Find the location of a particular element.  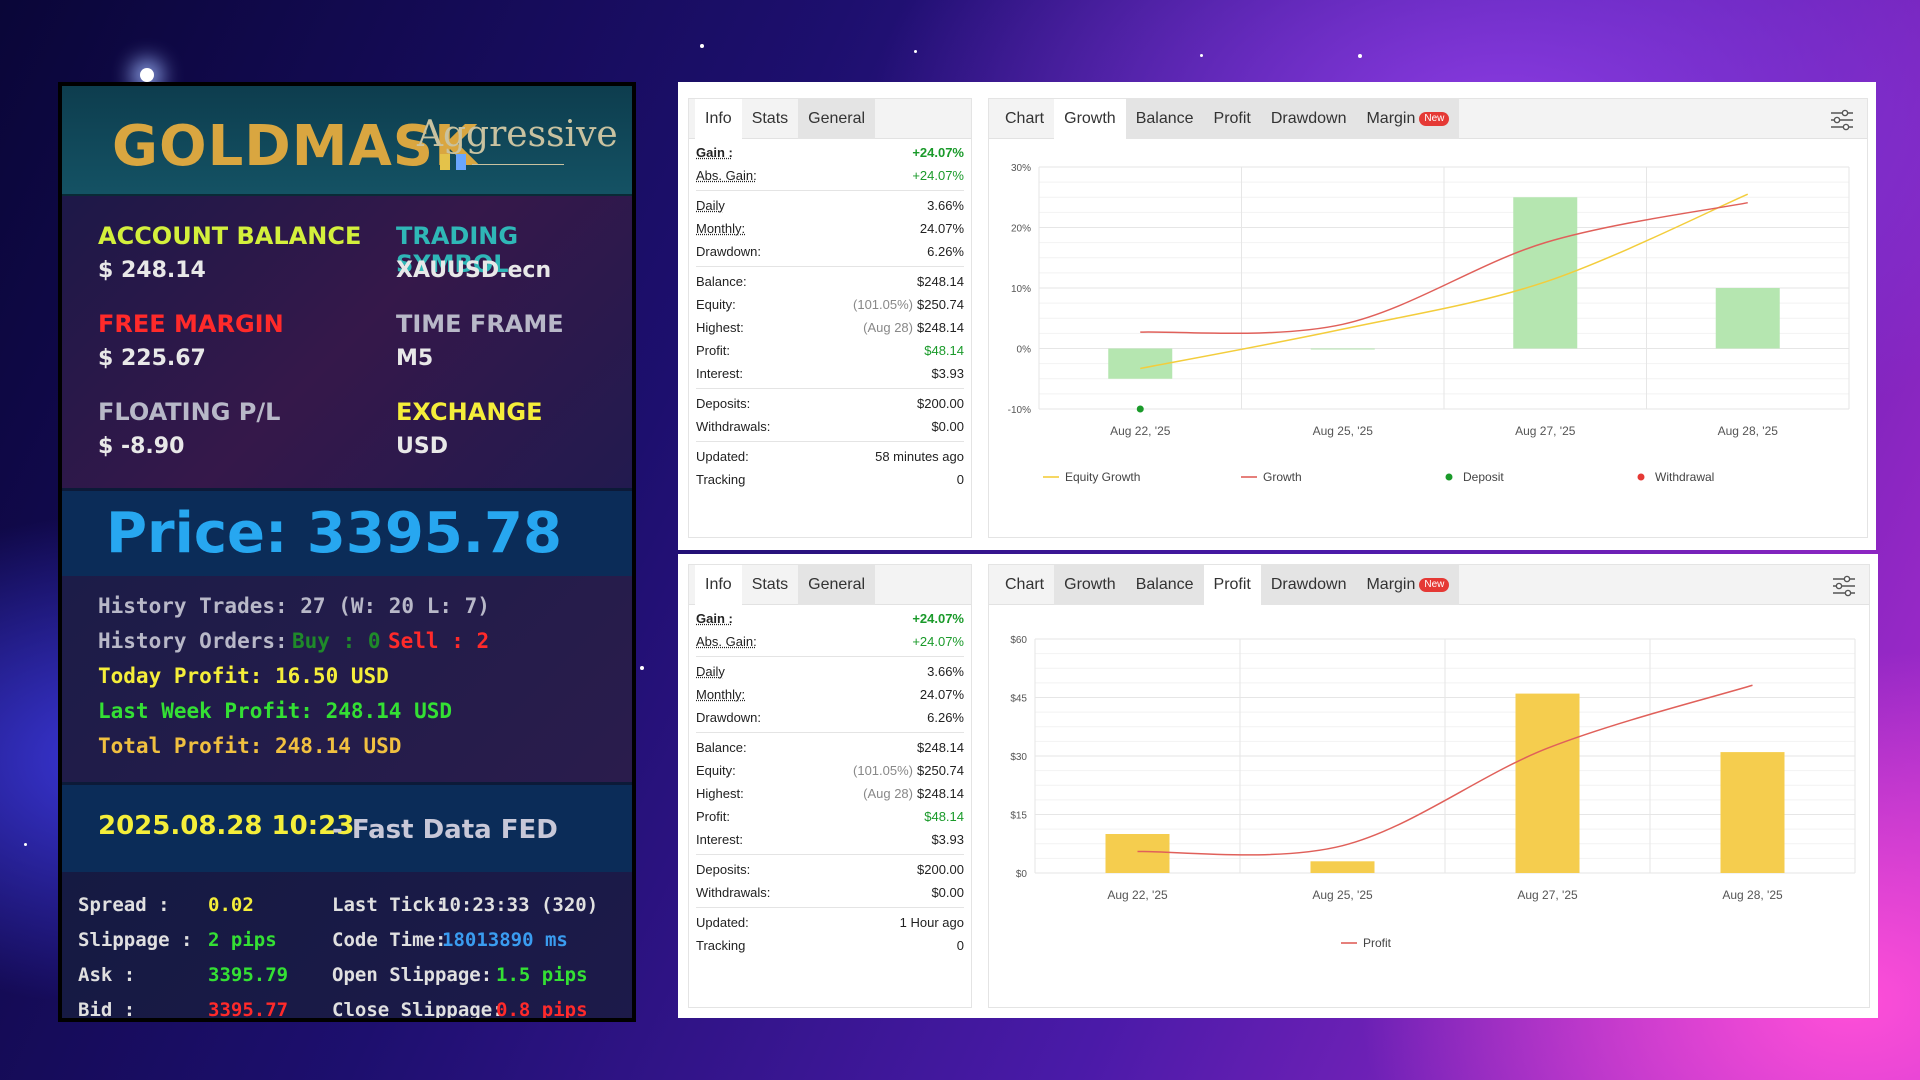

ask-value: 3395.79 is located at coordinates (248, 975).